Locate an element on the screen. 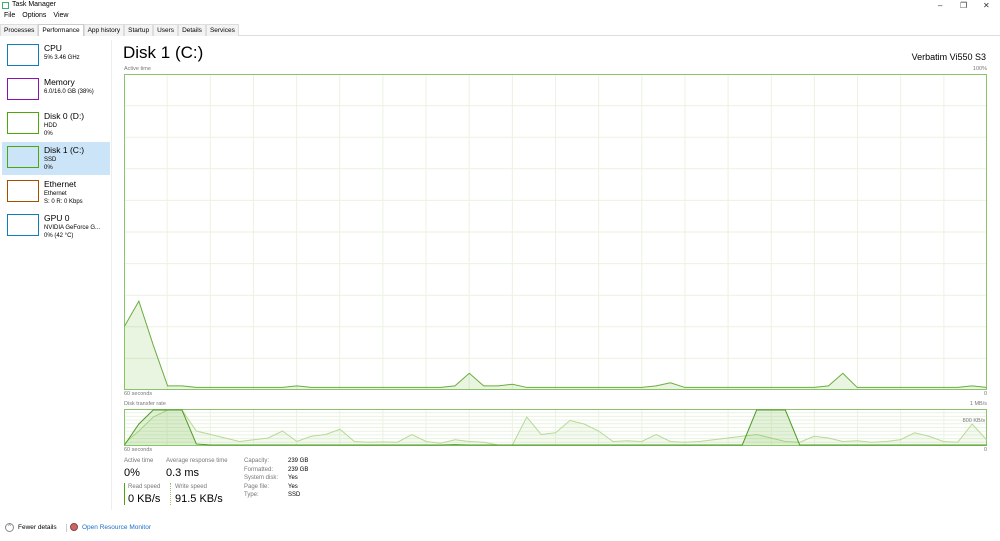 This screenshot has width=1000, height=541. active-time-line is located at coordinates (555, 343).